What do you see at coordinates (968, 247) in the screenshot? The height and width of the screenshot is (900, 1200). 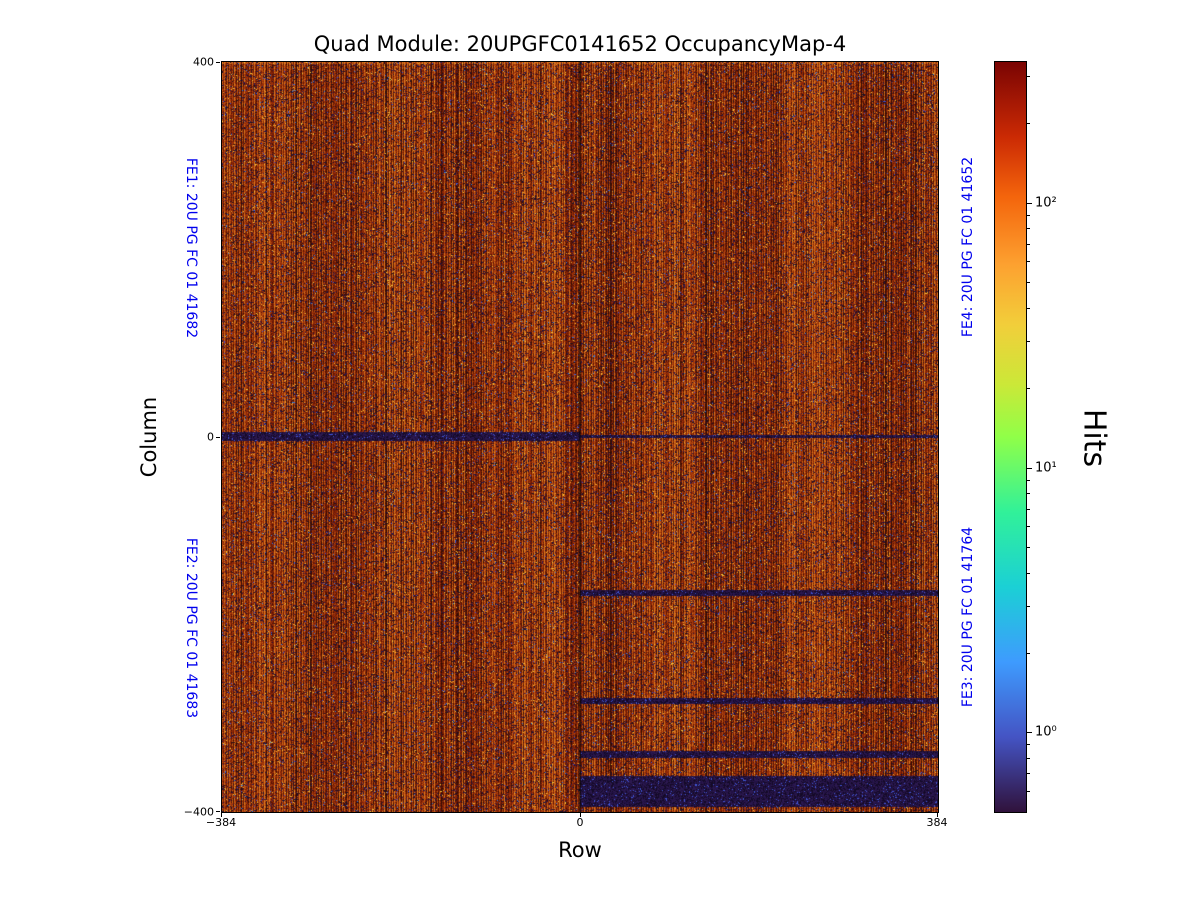 I see `fe4-chip-label: FE4: 20U PG FC 01 41652` at bounding box center [968, 247].